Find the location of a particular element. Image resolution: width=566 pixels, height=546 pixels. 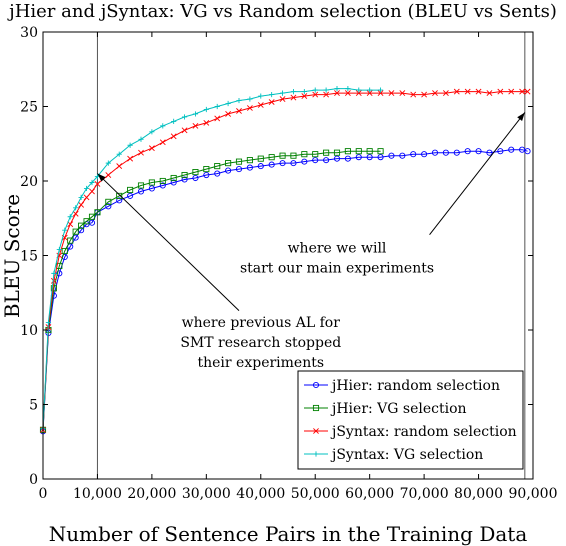

x-tick-label: 70,000 is located at coordinates (424, 494).